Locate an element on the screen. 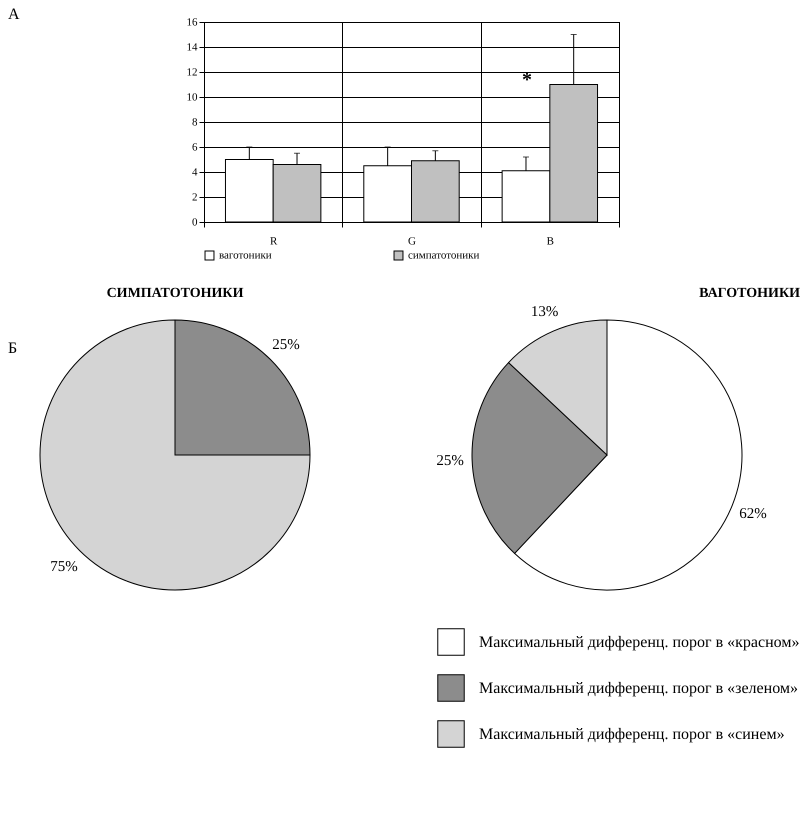 The image size is (805, 827). y-tick-label: 0 is located at coordinates (195, 222).